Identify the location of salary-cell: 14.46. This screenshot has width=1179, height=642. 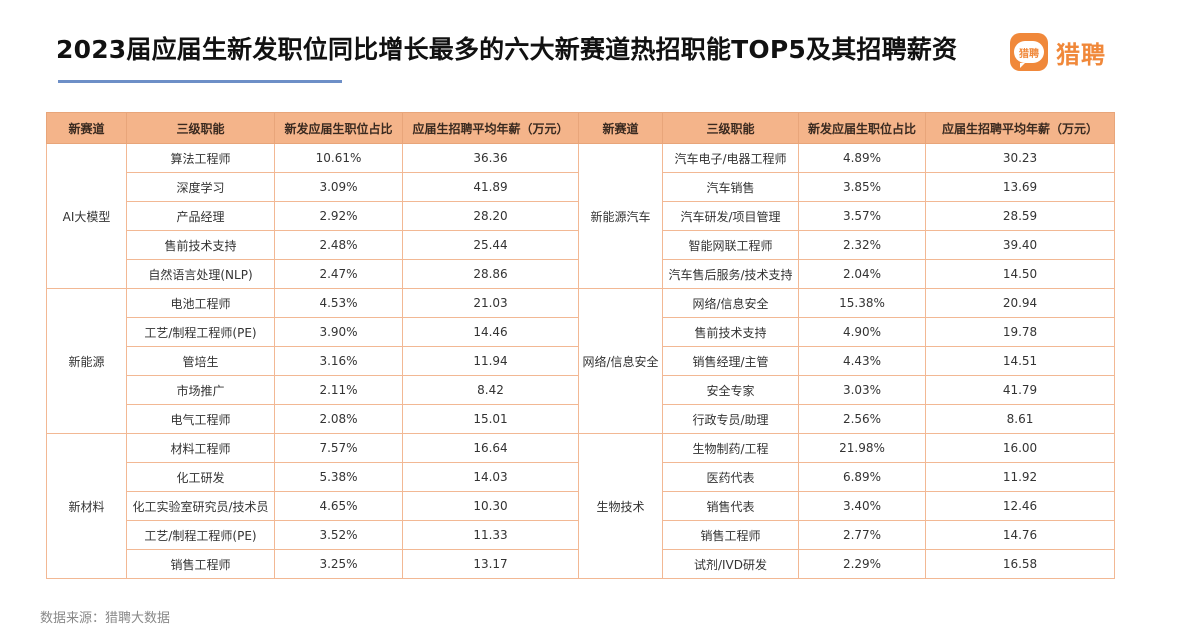
(490, 332).